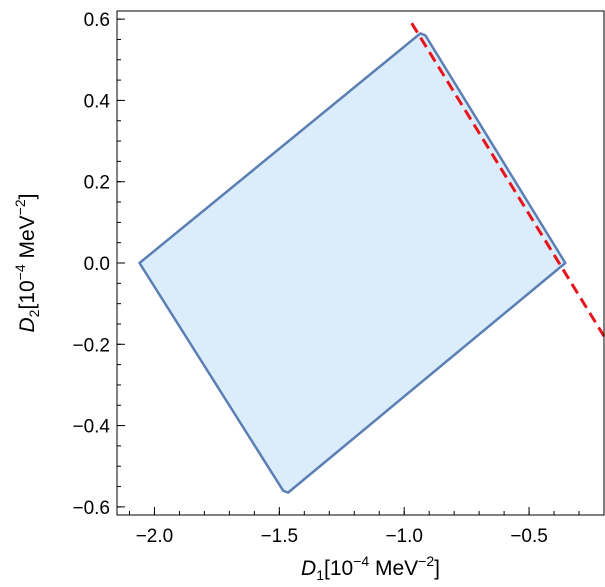 The image size is (605, 587). What do you see at coordinates (91, 427) in the screenshot?
I see `y-tick-label: −0.4` at bounding box center [91, 427].